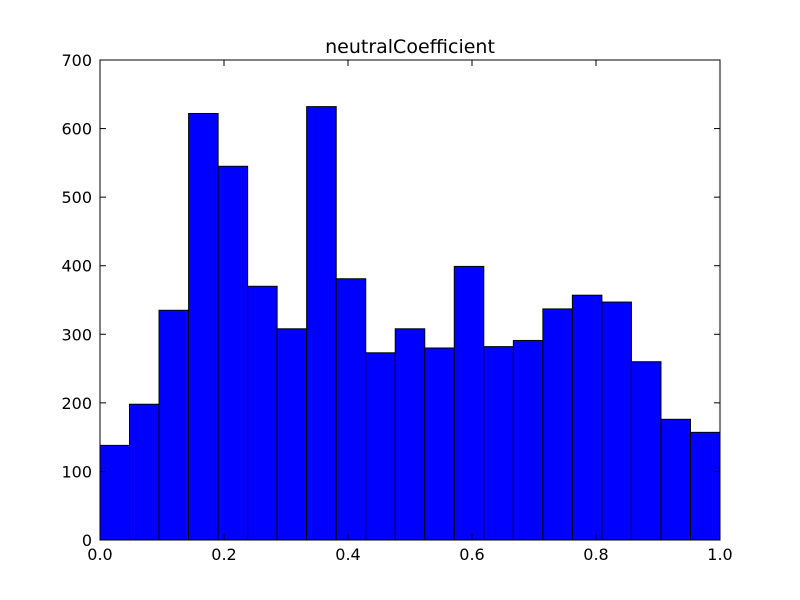 The width and height of the screenshot is (800, 600). What do you see at coordinates (76, 471) in the screenshot?
I see `y-tick-label-1: 100` at bounding box center [76, 471].